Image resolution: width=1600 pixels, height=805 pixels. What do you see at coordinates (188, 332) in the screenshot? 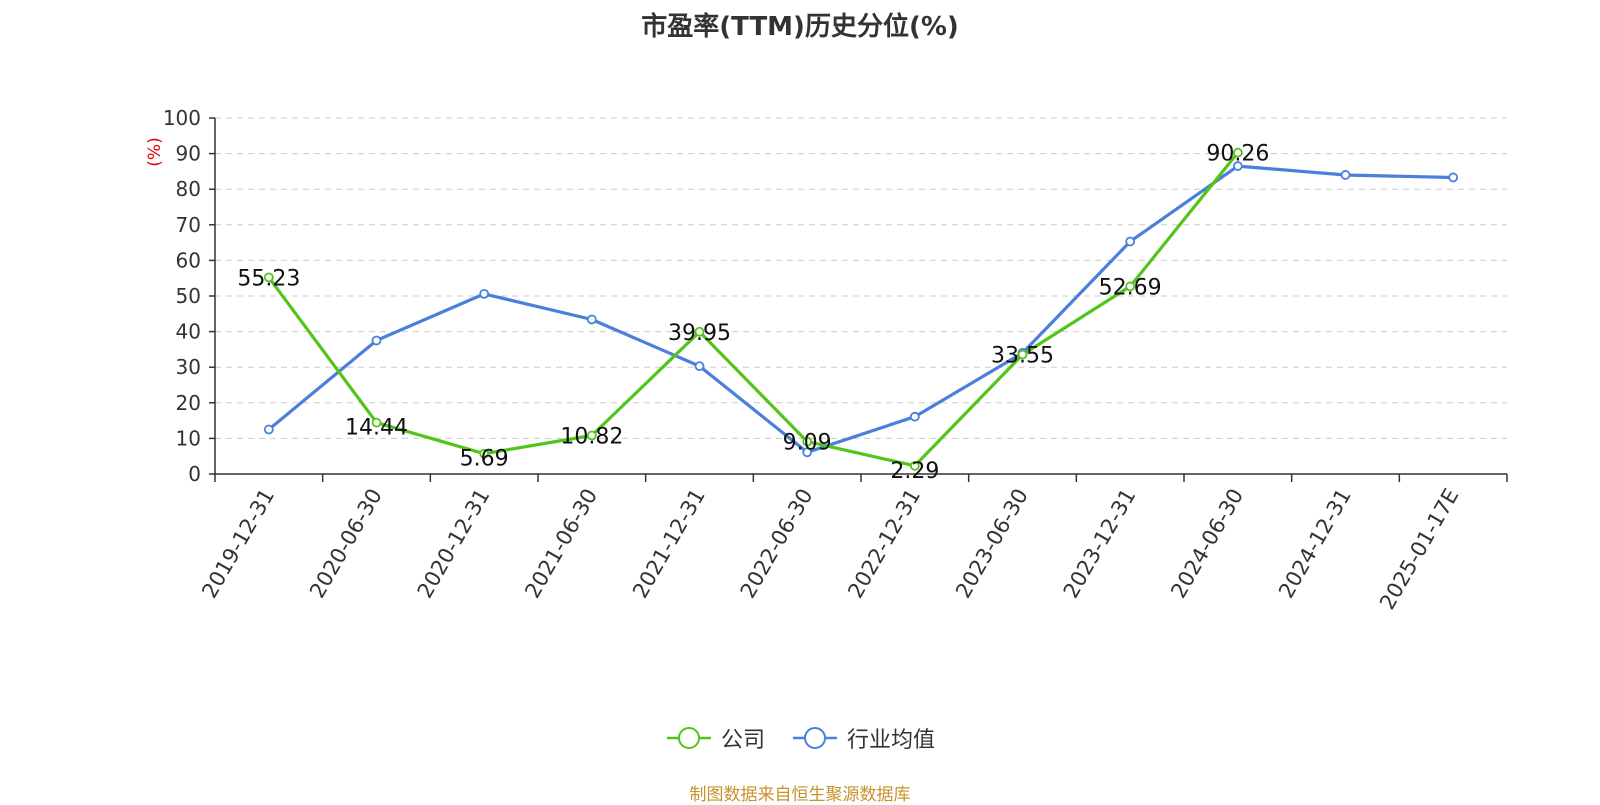
I see `y-tick-label: 40` at bounding box center [188, 332].